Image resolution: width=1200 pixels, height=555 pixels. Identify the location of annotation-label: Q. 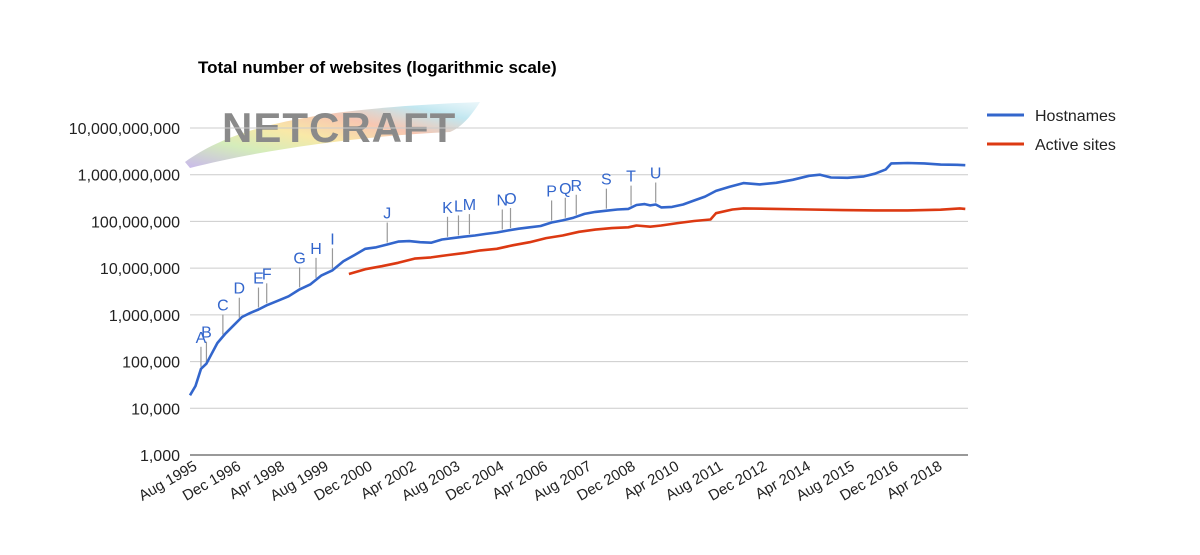
(565, 189).